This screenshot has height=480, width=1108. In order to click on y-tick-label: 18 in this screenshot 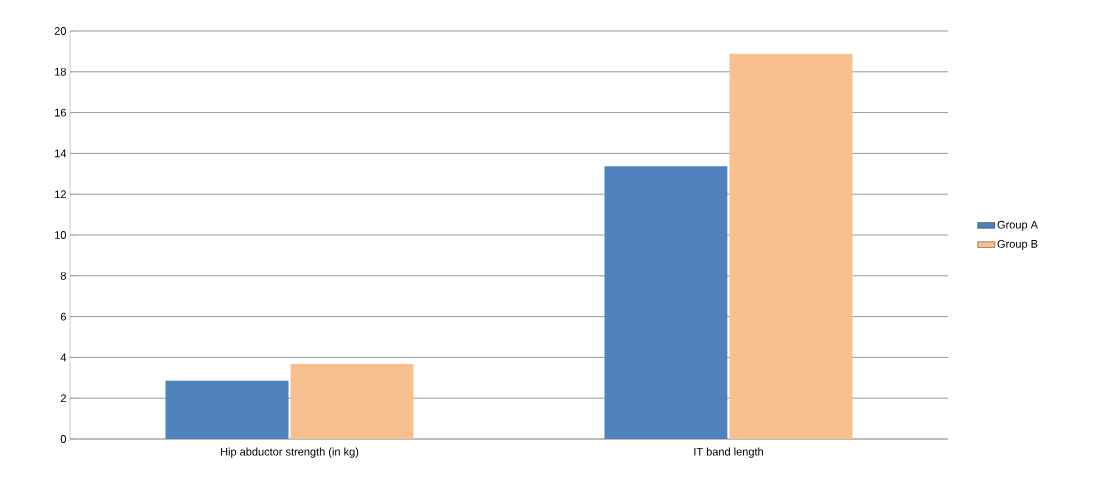, I will do `click(60, 71)`.